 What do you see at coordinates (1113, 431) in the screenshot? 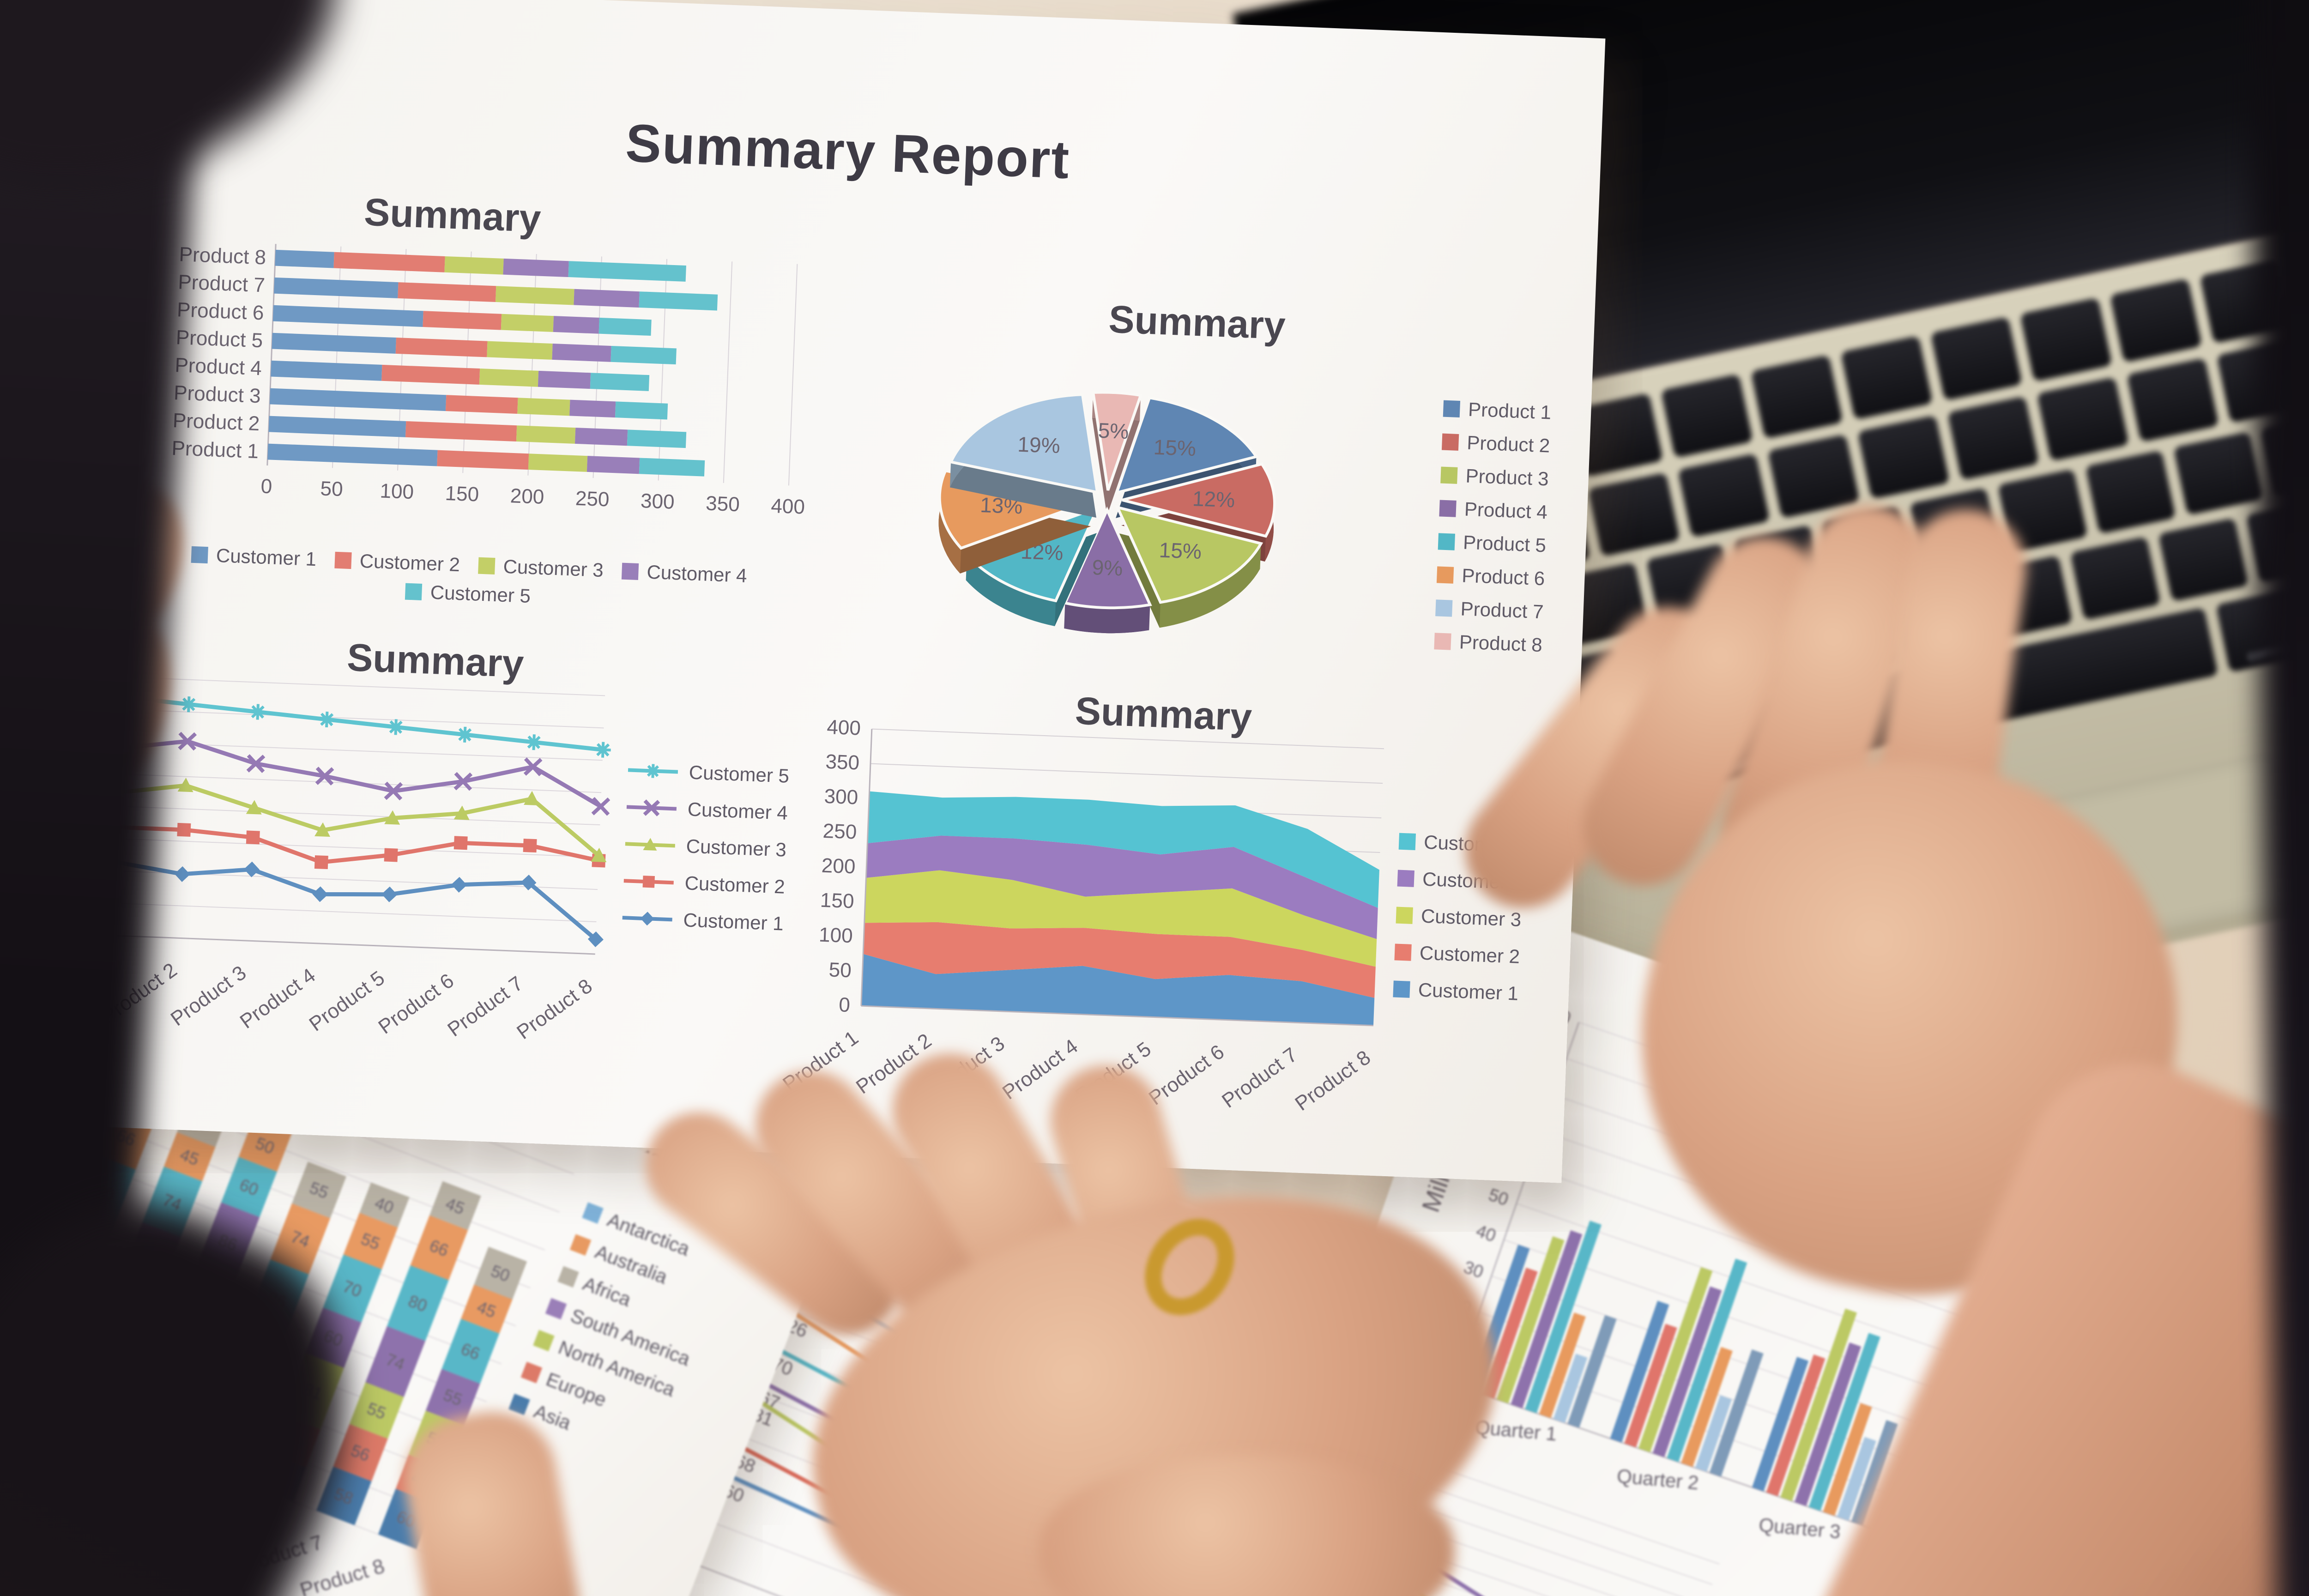
I see `pie-slice-label: 5%` at bounding box center [1113, 431].